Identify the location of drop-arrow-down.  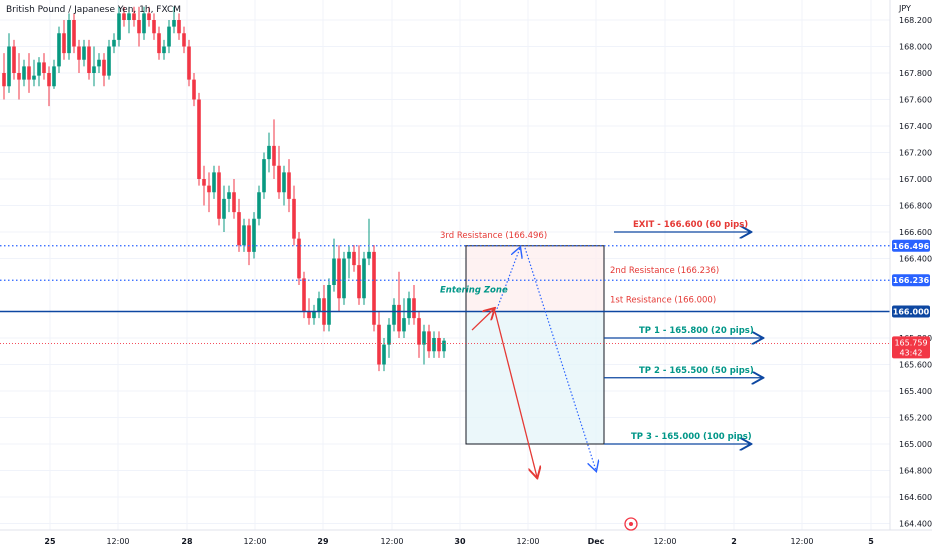
(515, 394).